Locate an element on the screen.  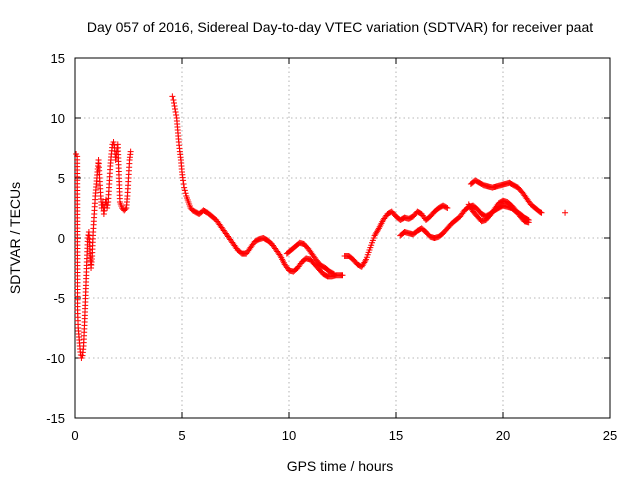
y-tick-label: -10 is located at coordinates (55, 358).